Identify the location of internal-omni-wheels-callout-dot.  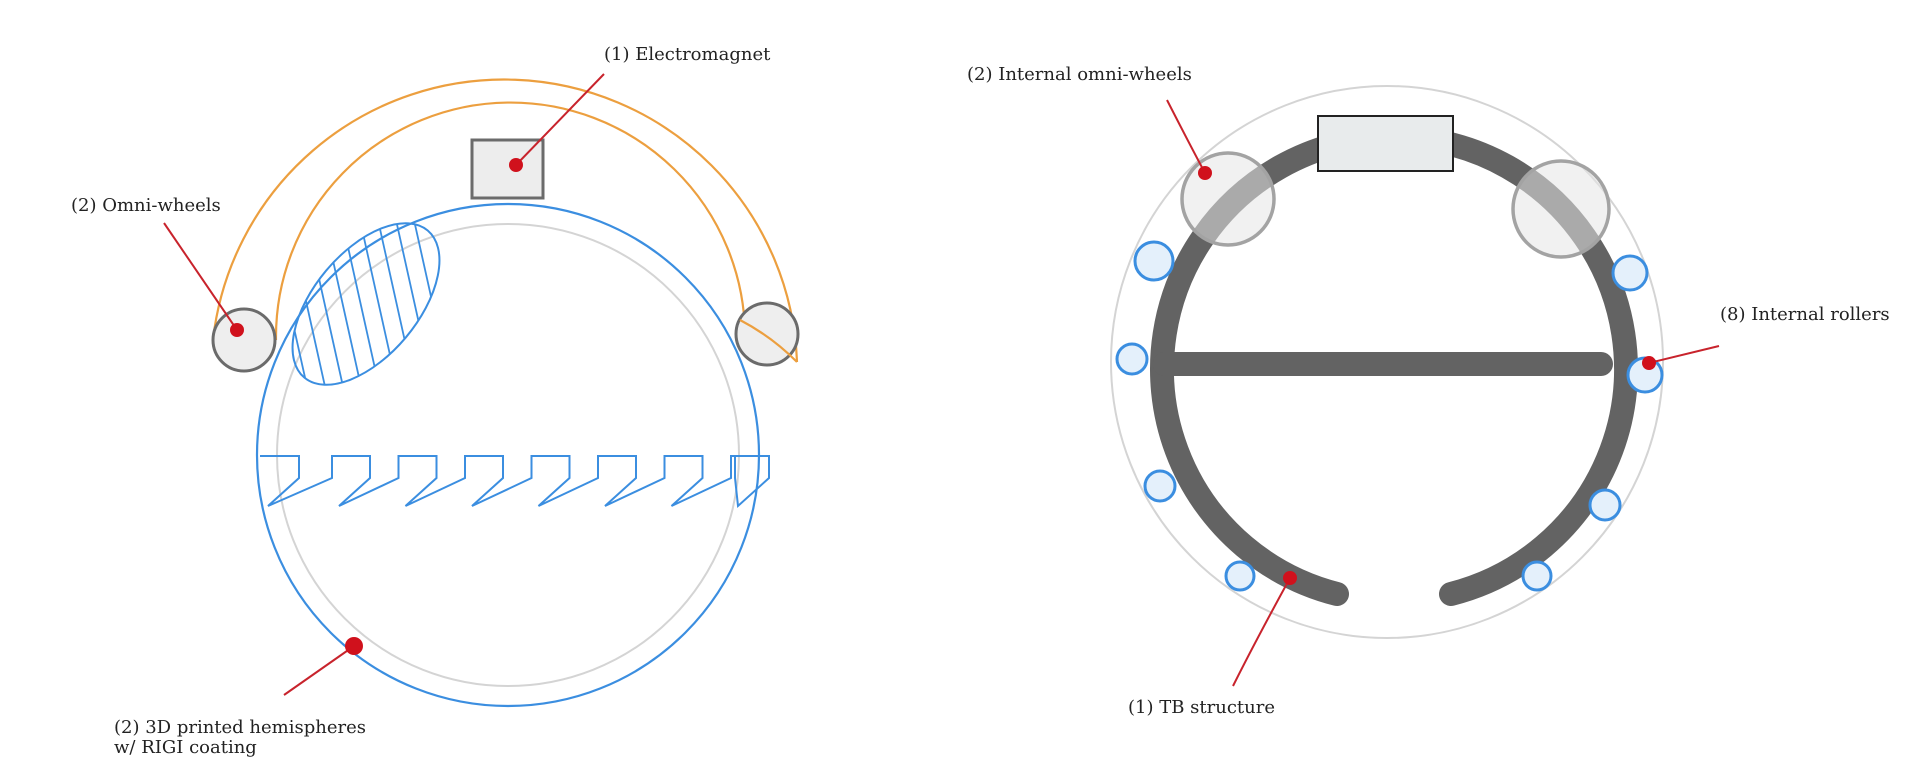
(1205, 173).